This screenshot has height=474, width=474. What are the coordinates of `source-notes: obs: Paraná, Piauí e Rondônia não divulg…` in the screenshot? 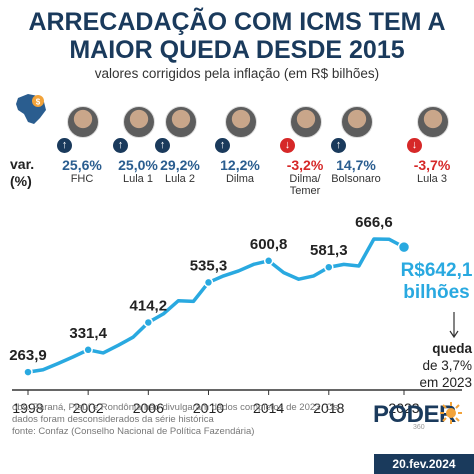 It's located at (177, 420).